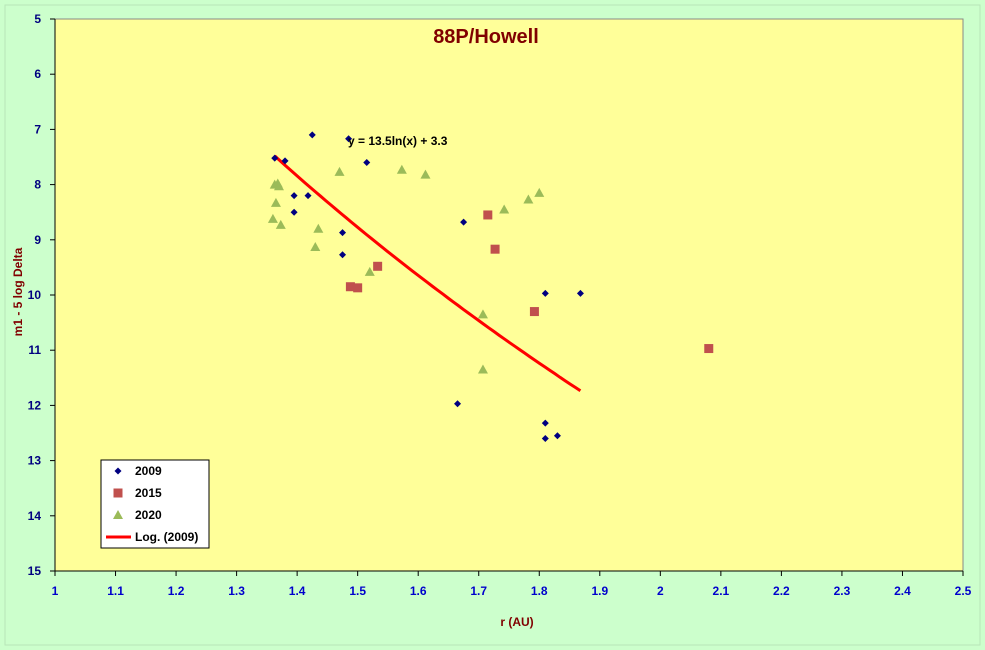  What do you see at coordinates (118, 471) in the screenshot?
I see `legend-marker-2009` at bounding box center [118, 471].